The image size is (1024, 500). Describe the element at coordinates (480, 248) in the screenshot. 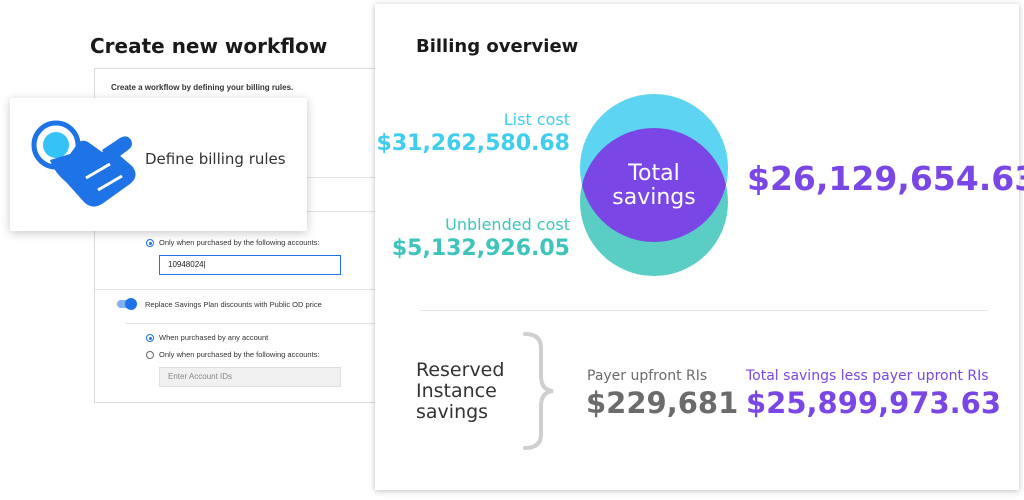

I see `unblended-cost-value: $5,132,926.05` at that location.